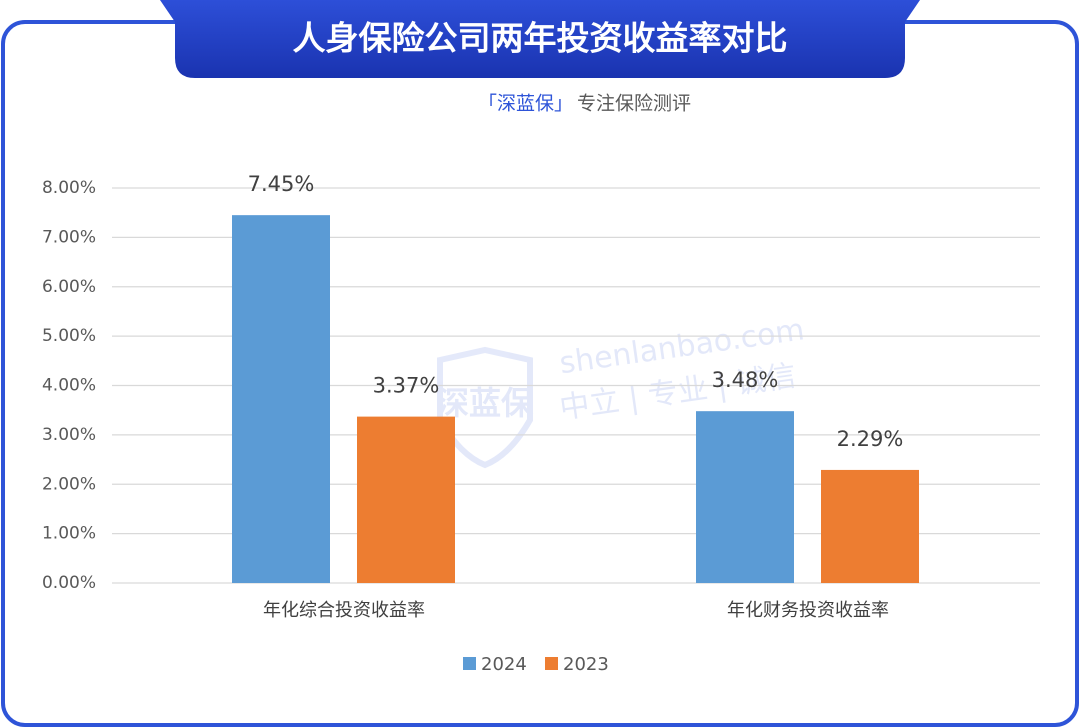  I want to click on legend-label: 2024, so click(504, 664).